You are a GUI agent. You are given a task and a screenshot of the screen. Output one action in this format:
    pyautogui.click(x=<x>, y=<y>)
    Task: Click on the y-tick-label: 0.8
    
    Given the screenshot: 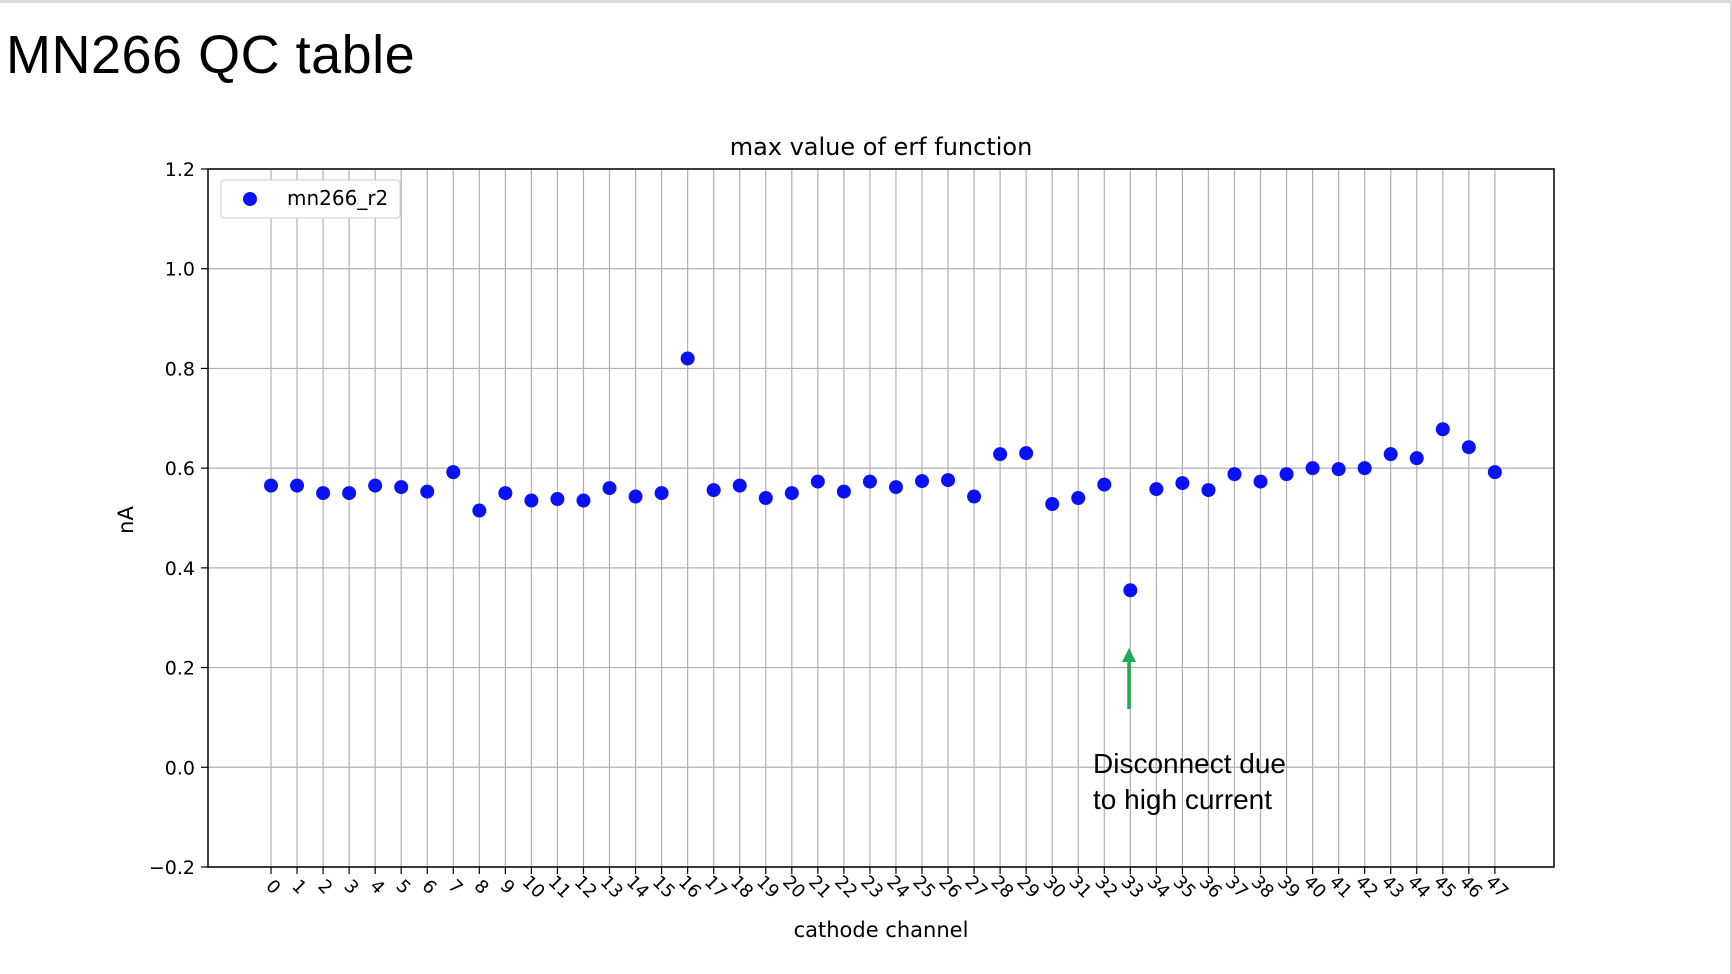 What is the action you would take?
    pyautogui.click(x=180, y=369)
    